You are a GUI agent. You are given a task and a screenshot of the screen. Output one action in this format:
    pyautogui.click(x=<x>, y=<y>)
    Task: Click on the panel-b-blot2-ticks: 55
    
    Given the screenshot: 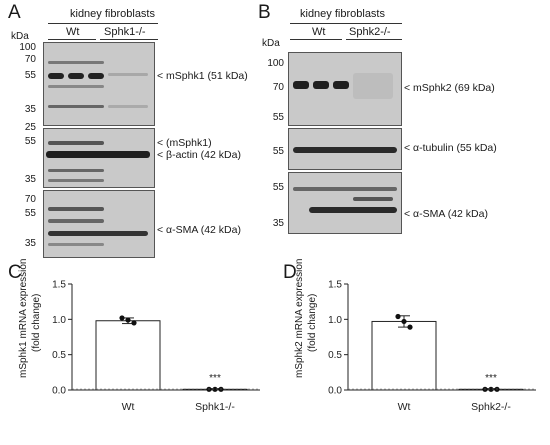 What is the action you would take?
    pyautogui.click(x=275, y=148)
    